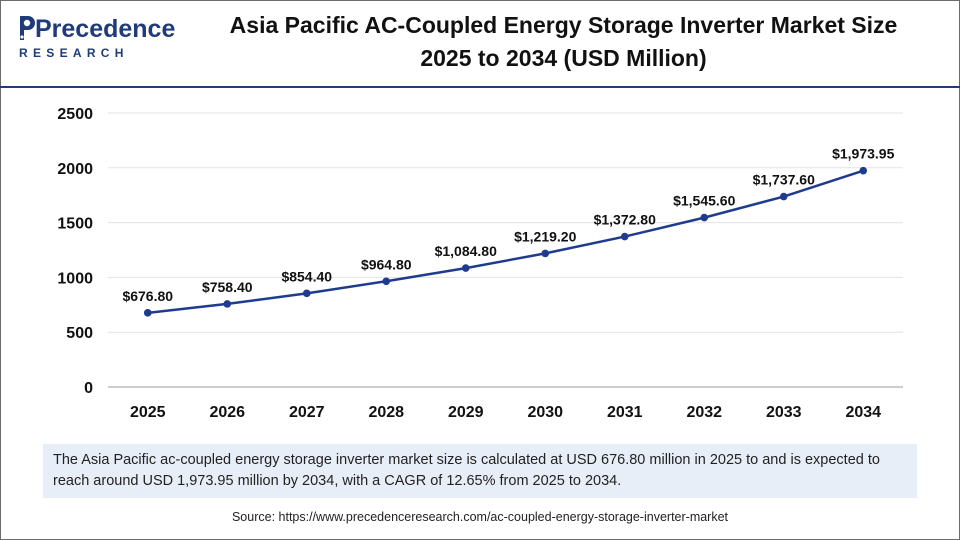  I want to click on y-tick-label: 2000, so click(75, 169).